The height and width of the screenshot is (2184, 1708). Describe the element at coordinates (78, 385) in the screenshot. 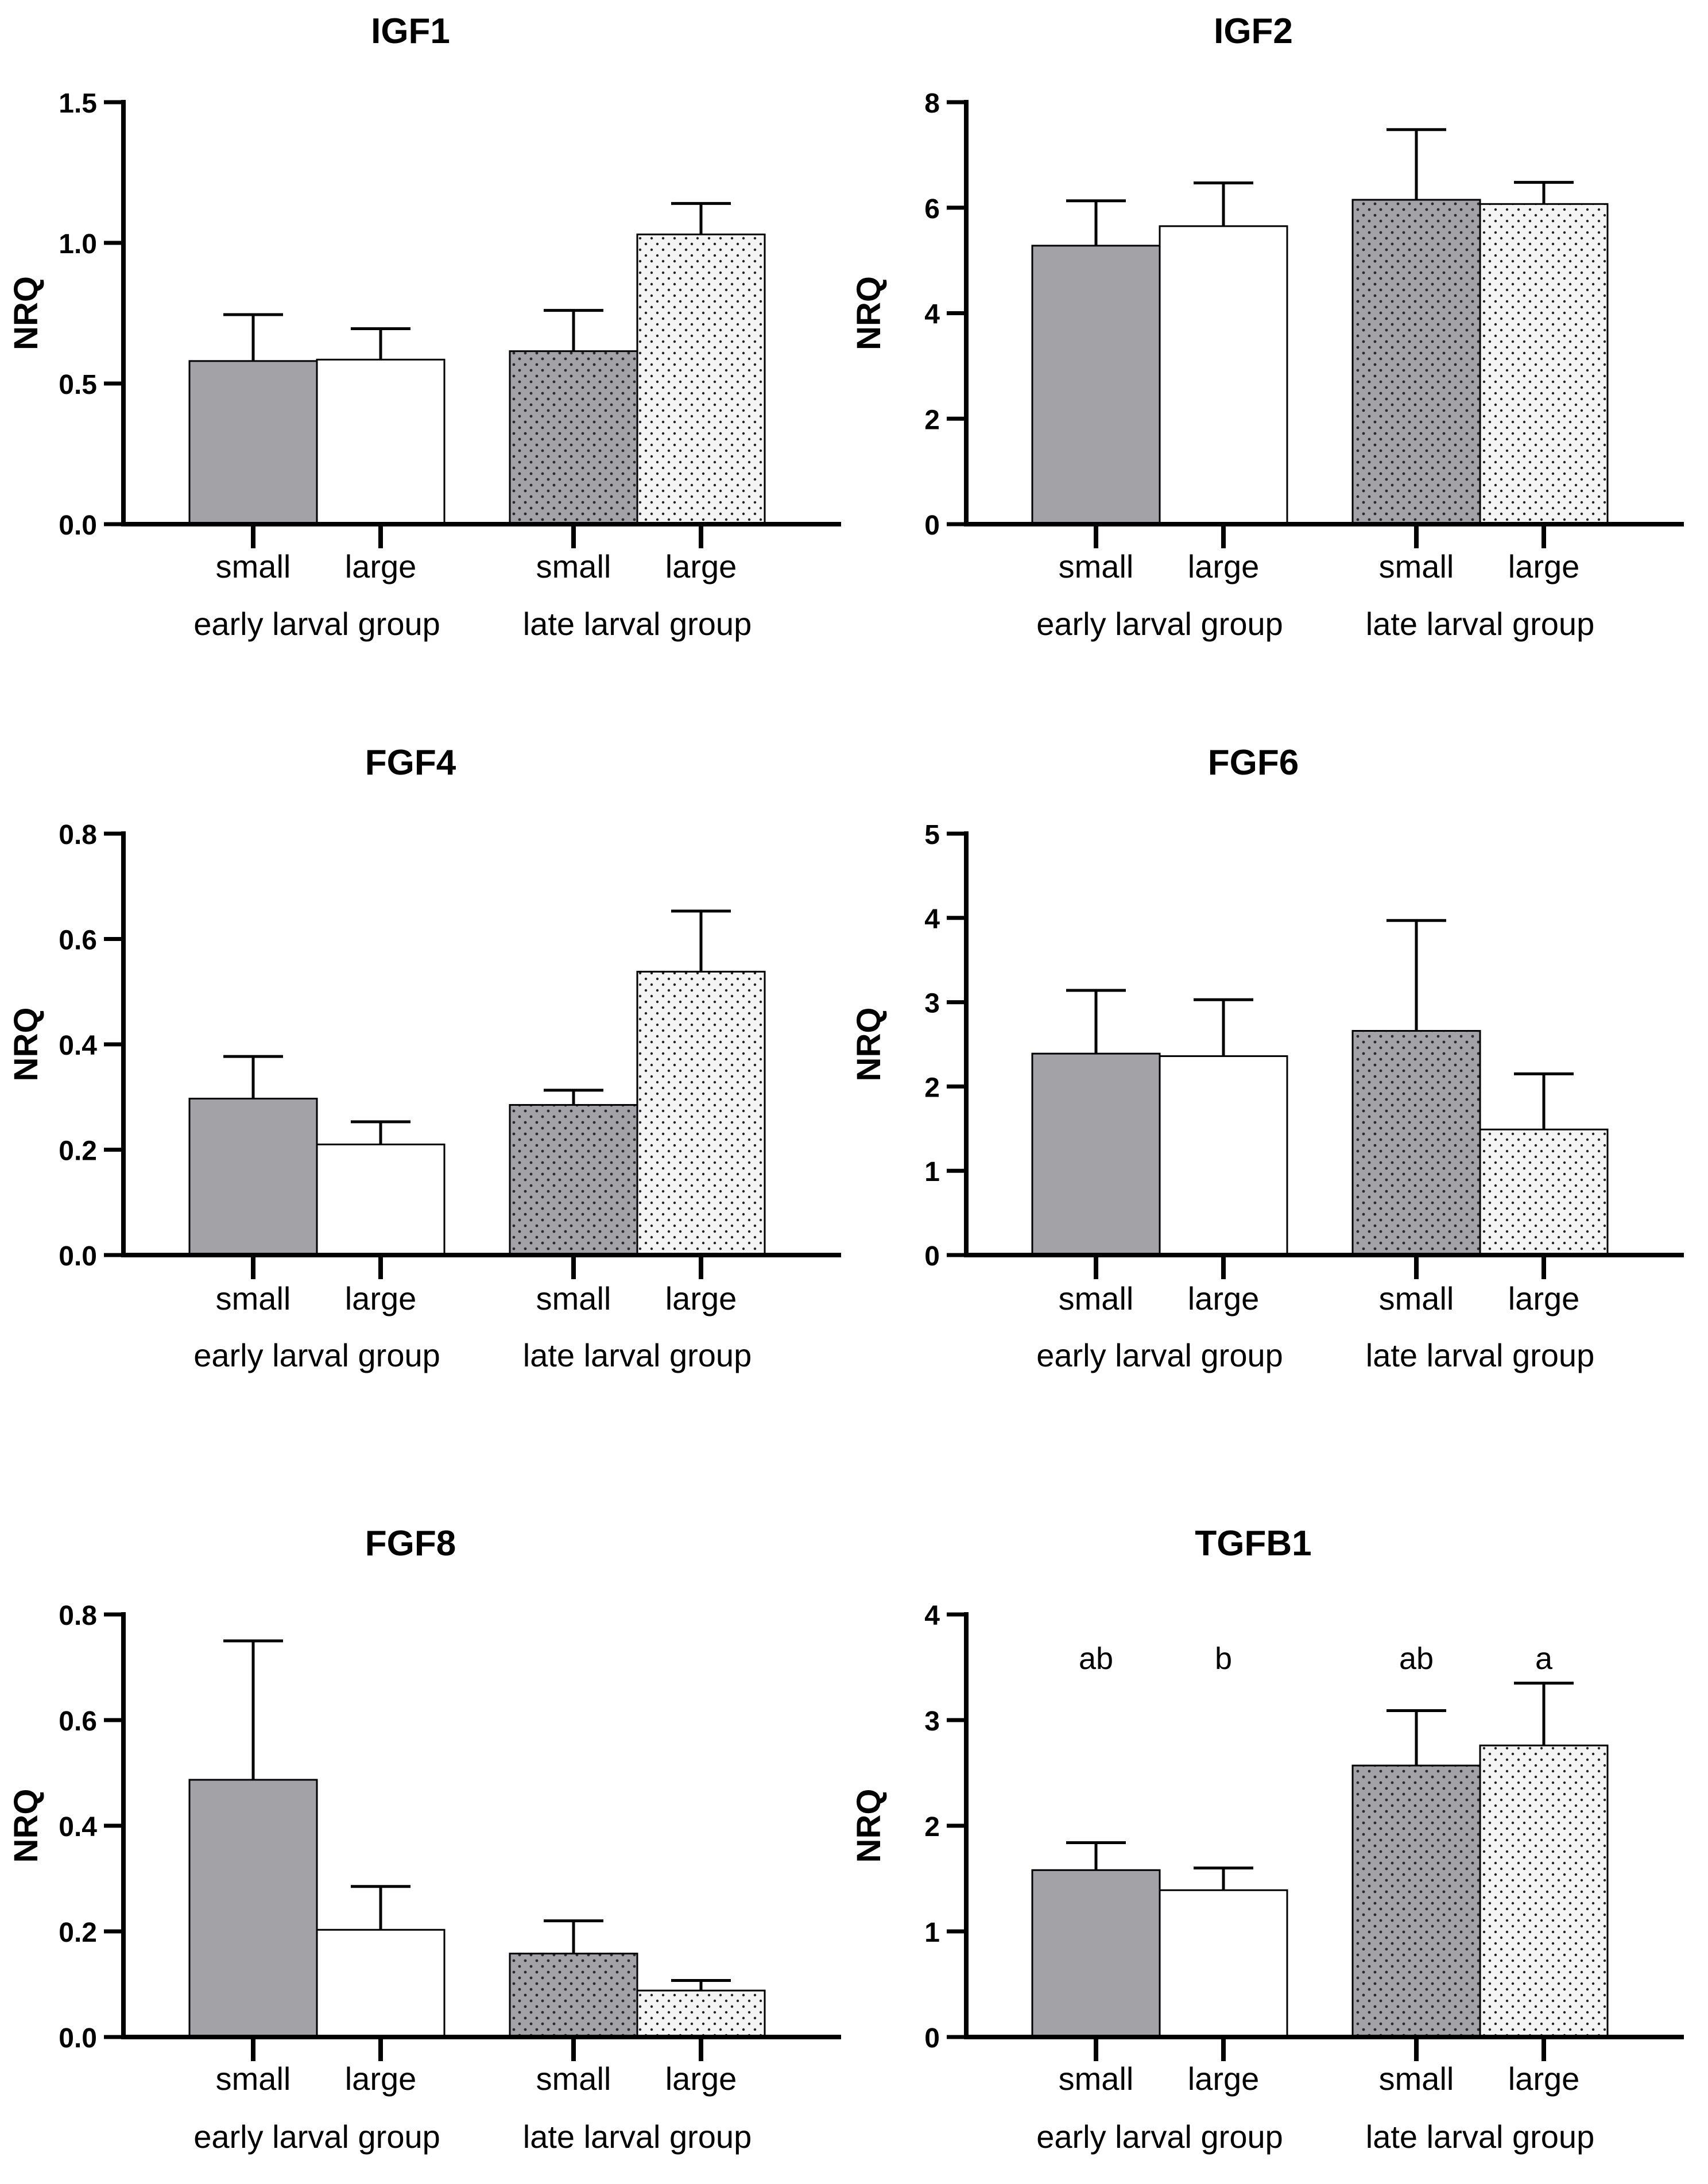

I see `y-tick-label: 0.5` at that location.